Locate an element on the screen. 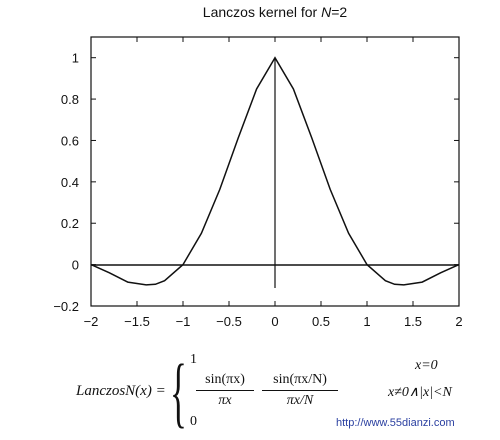  x-tick-label: −0.5 is located at coordinates (229, 321).